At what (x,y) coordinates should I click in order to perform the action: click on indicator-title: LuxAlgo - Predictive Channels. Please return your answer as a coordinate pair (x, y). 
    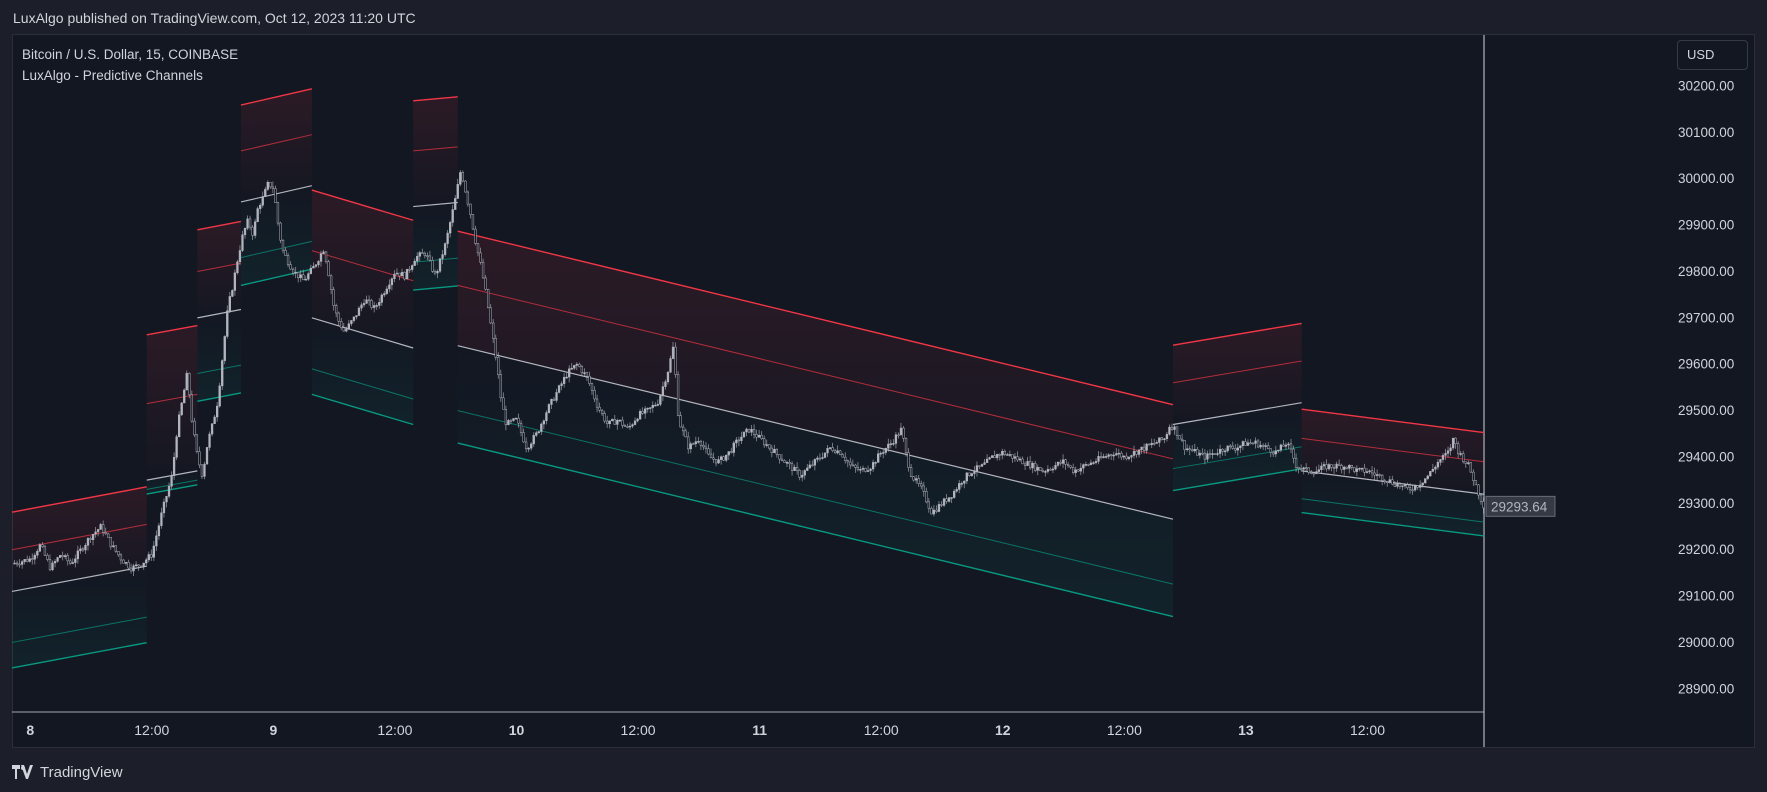
    Looking at the image, I should click on (112, 75).